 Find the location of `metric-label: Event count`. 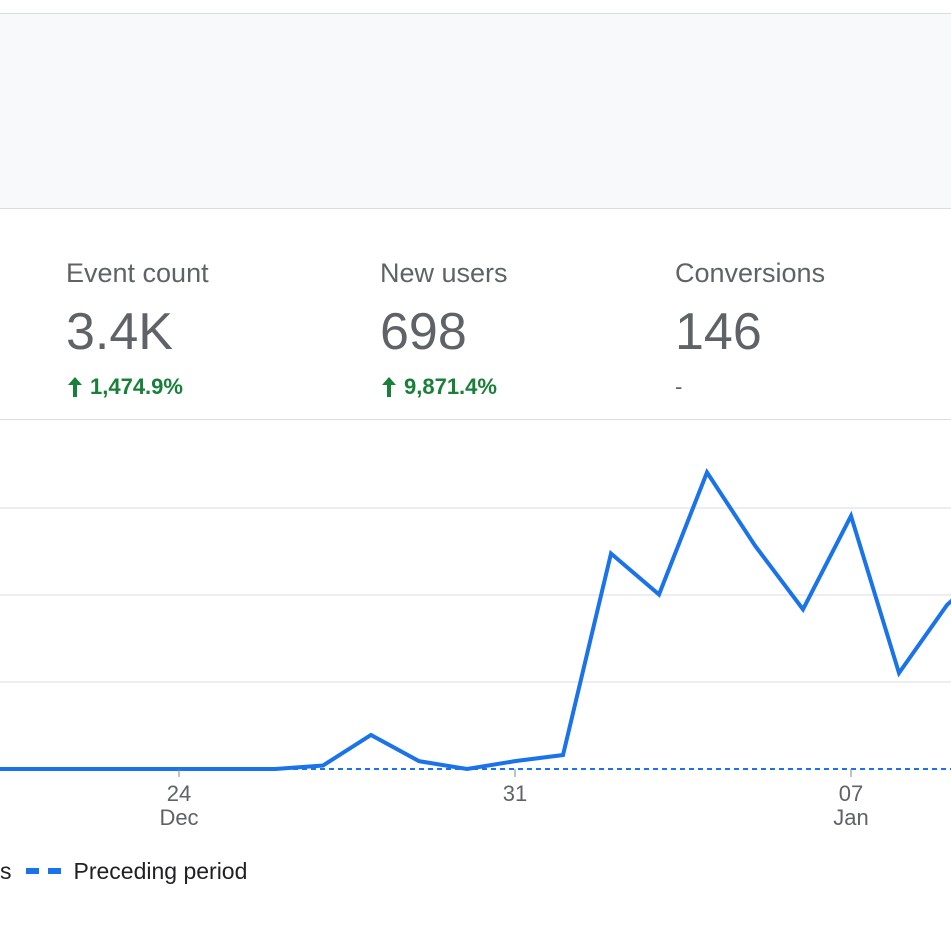

metric-label: Event count is located at coordinates (137, 273).